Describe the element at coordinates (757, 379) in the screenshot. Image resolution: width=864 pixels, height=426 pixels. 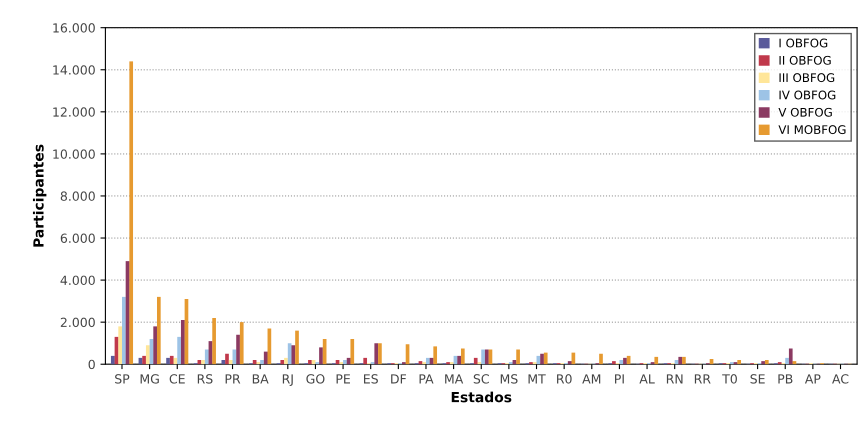
I see `x-tick-label: SE` at that location.